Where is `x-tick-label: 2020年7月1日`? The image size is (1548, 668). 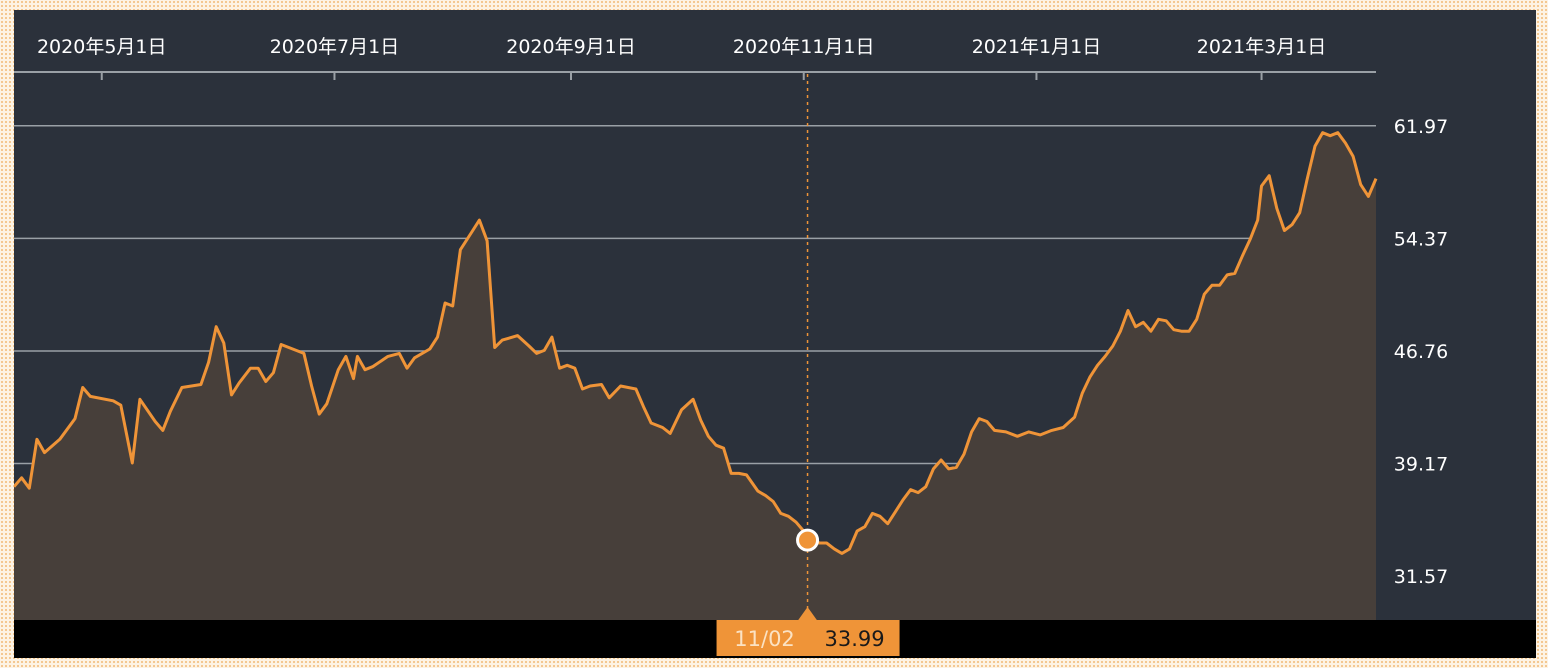 x-tick-label: 2020年7月1日 is located at coordinates (335, 47).